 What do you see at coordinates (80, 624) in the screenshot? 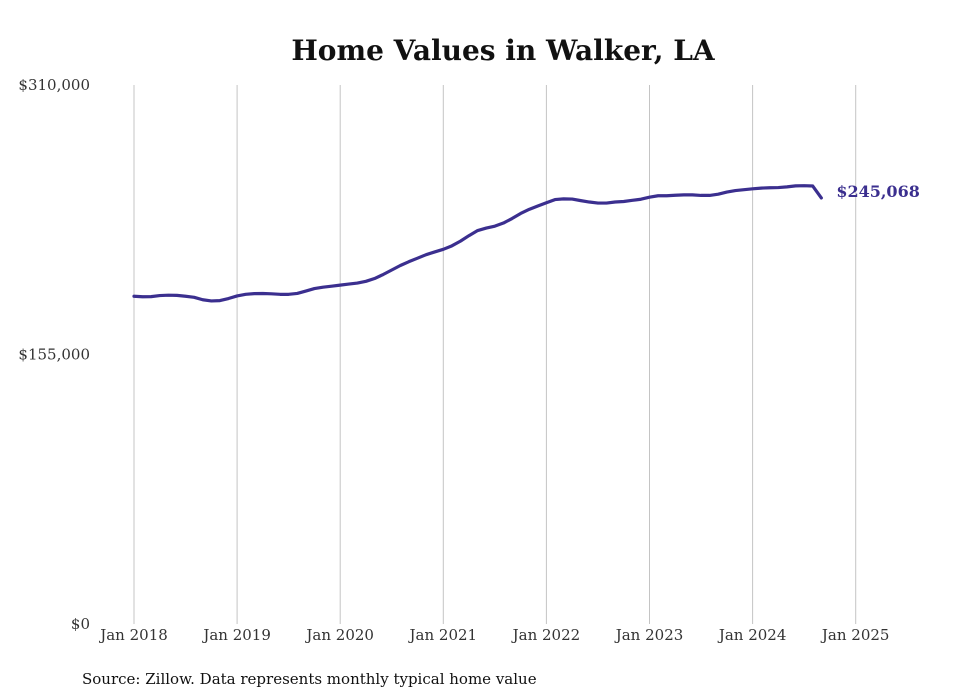
I see `y-tick-label: $0` at bounding box center [80, 624].